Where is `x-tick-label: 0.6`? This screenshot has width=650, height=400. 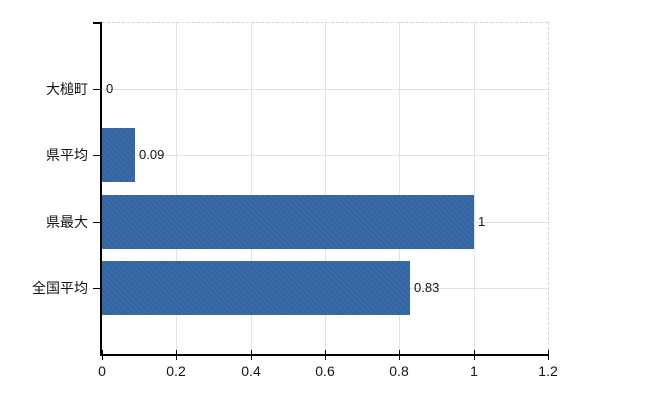 x-tick-label: 0.6 is located at coordinates (325, 371).